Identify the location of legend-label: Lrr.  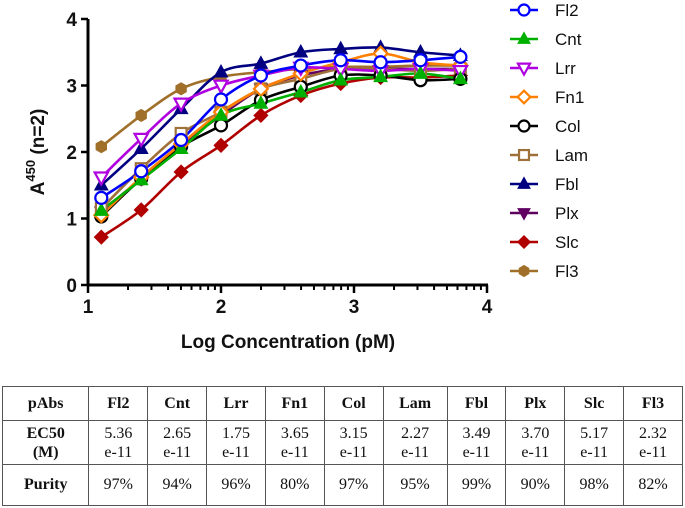
(565, 68).